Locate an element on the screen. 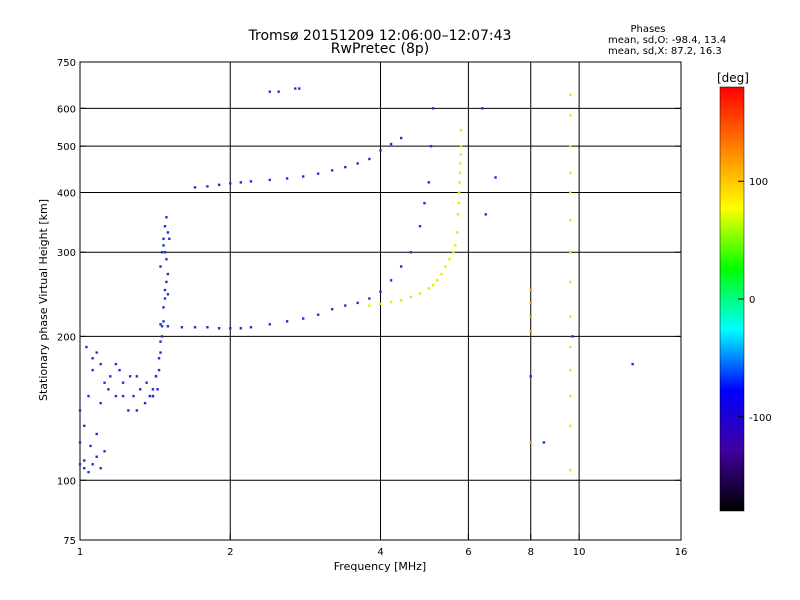  y-tick-label: 200 is located at coordinates (66, 337).